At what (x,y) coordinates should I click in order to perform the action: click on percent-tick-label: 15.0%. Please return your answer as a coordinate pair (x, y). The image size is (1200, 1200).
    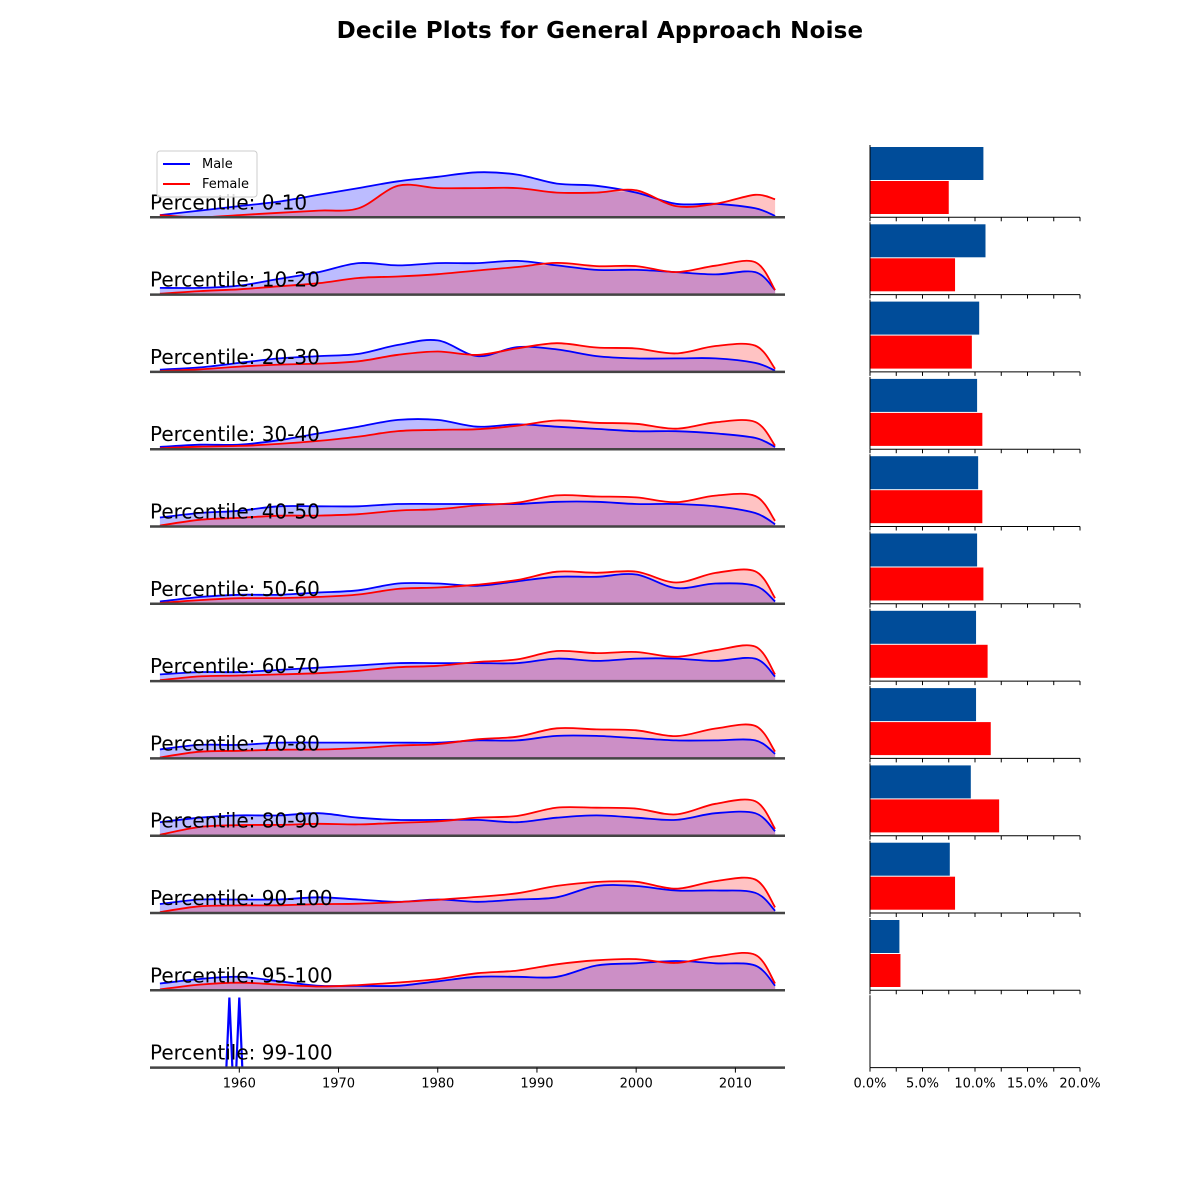
    Looking at the image, I should click on (1027, 1084).